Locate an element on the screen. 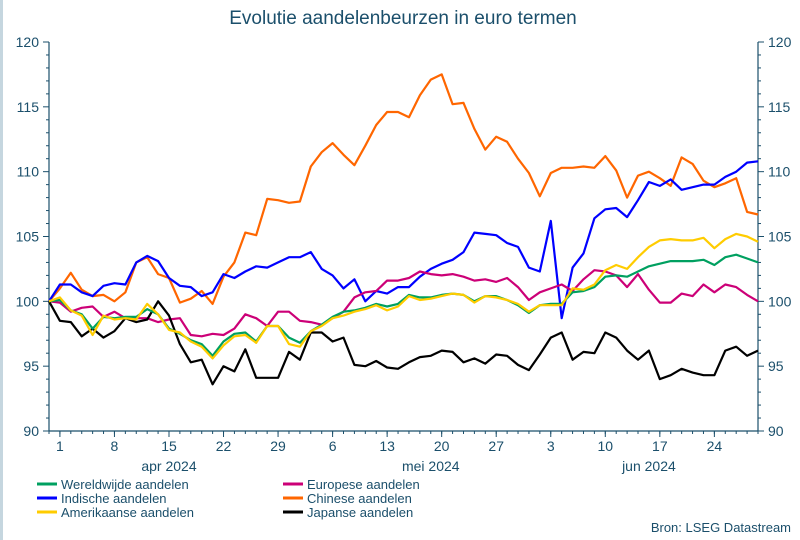 The image size is (800, 540). y-tick-label-right: 110 is located at coordinates (779, 172).